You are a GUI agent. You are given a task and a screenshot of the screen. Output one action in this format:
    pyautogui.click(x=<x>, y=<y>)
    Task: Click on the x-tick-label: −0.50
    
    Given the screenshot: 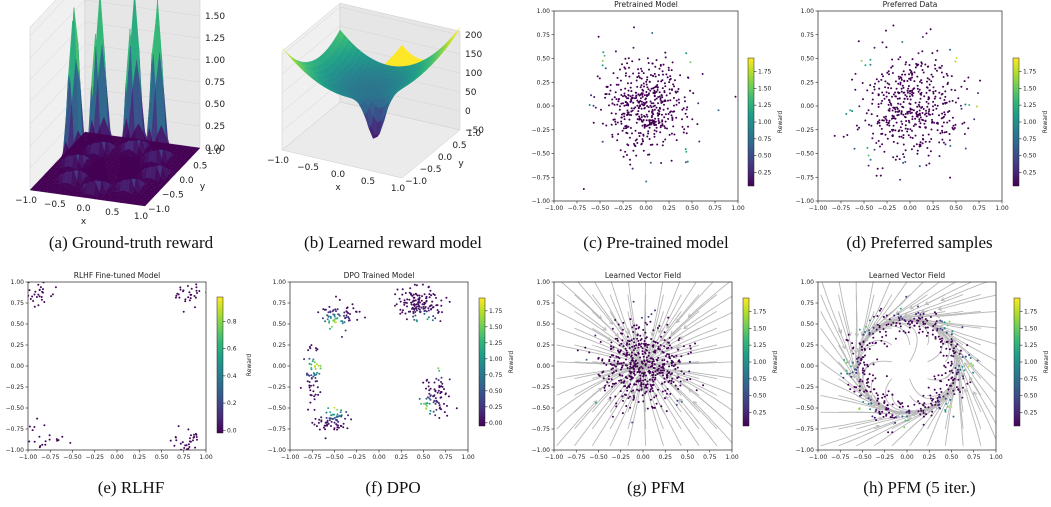 What is the action you would take?
    pyautogui.click(x=864, y=208)
    